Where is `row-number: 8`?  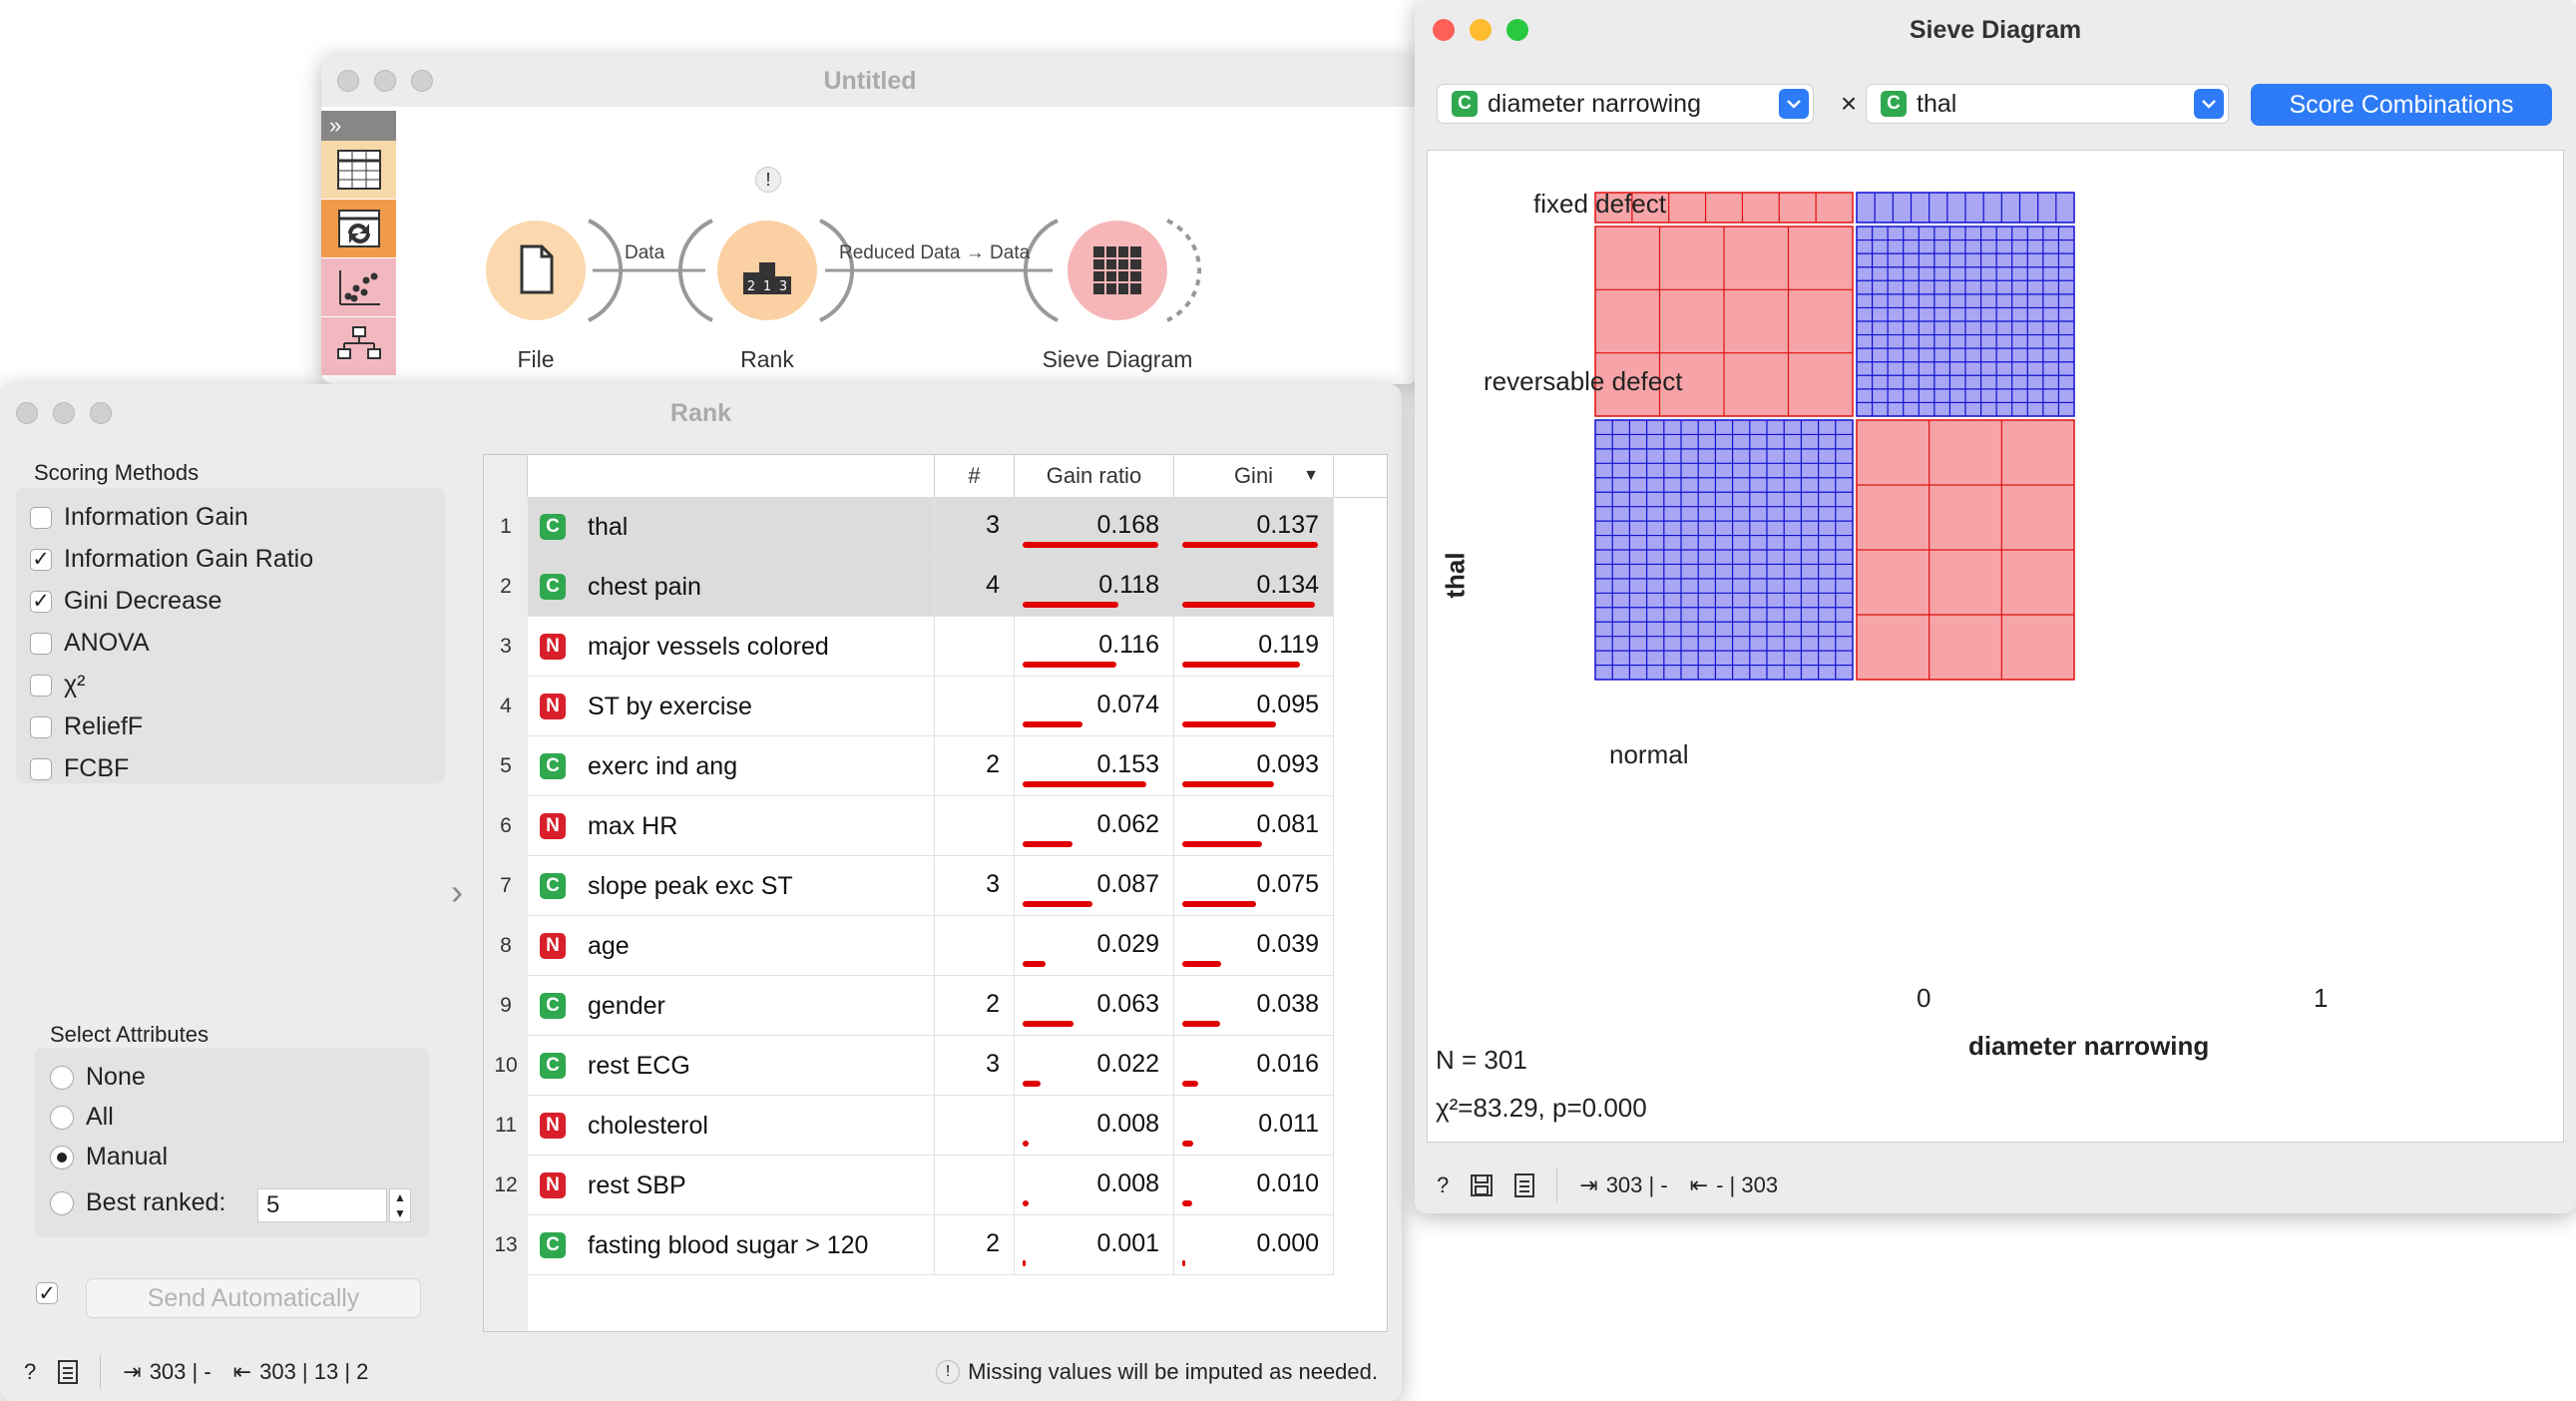
row-number: 8 is located at coordinates (506, 946).